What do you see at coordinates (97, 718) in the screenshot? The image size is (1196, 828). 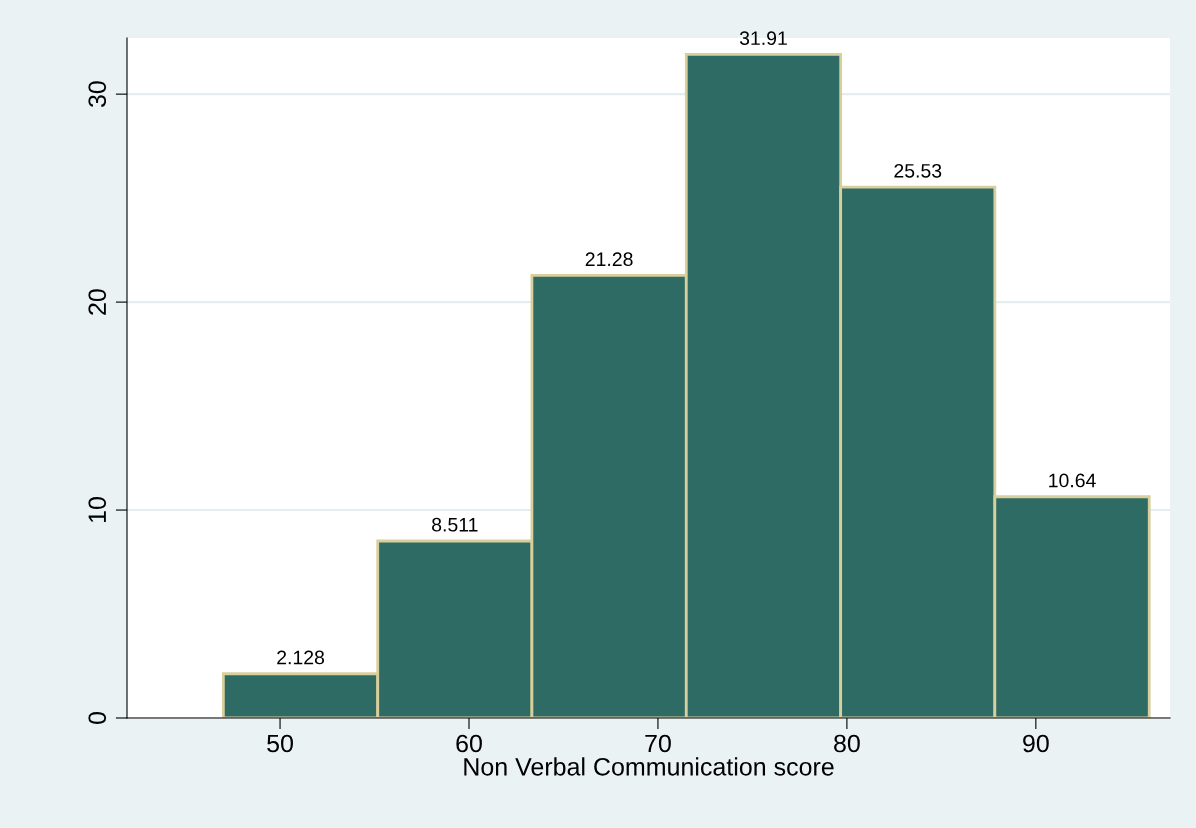 I see `y-tick-label: 0` at bounding box center [97, 718].